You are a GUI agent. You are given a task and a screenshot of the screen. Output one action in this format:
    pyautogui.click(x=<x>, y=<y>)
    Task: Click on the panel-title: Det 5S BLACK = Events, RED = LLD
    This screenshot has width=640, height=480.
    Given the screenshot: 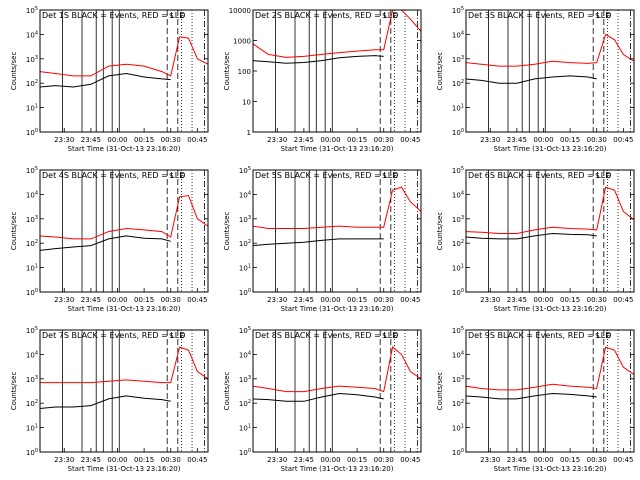 What is the action you would take?
    pyautogui.click(x=326, y=175)
    